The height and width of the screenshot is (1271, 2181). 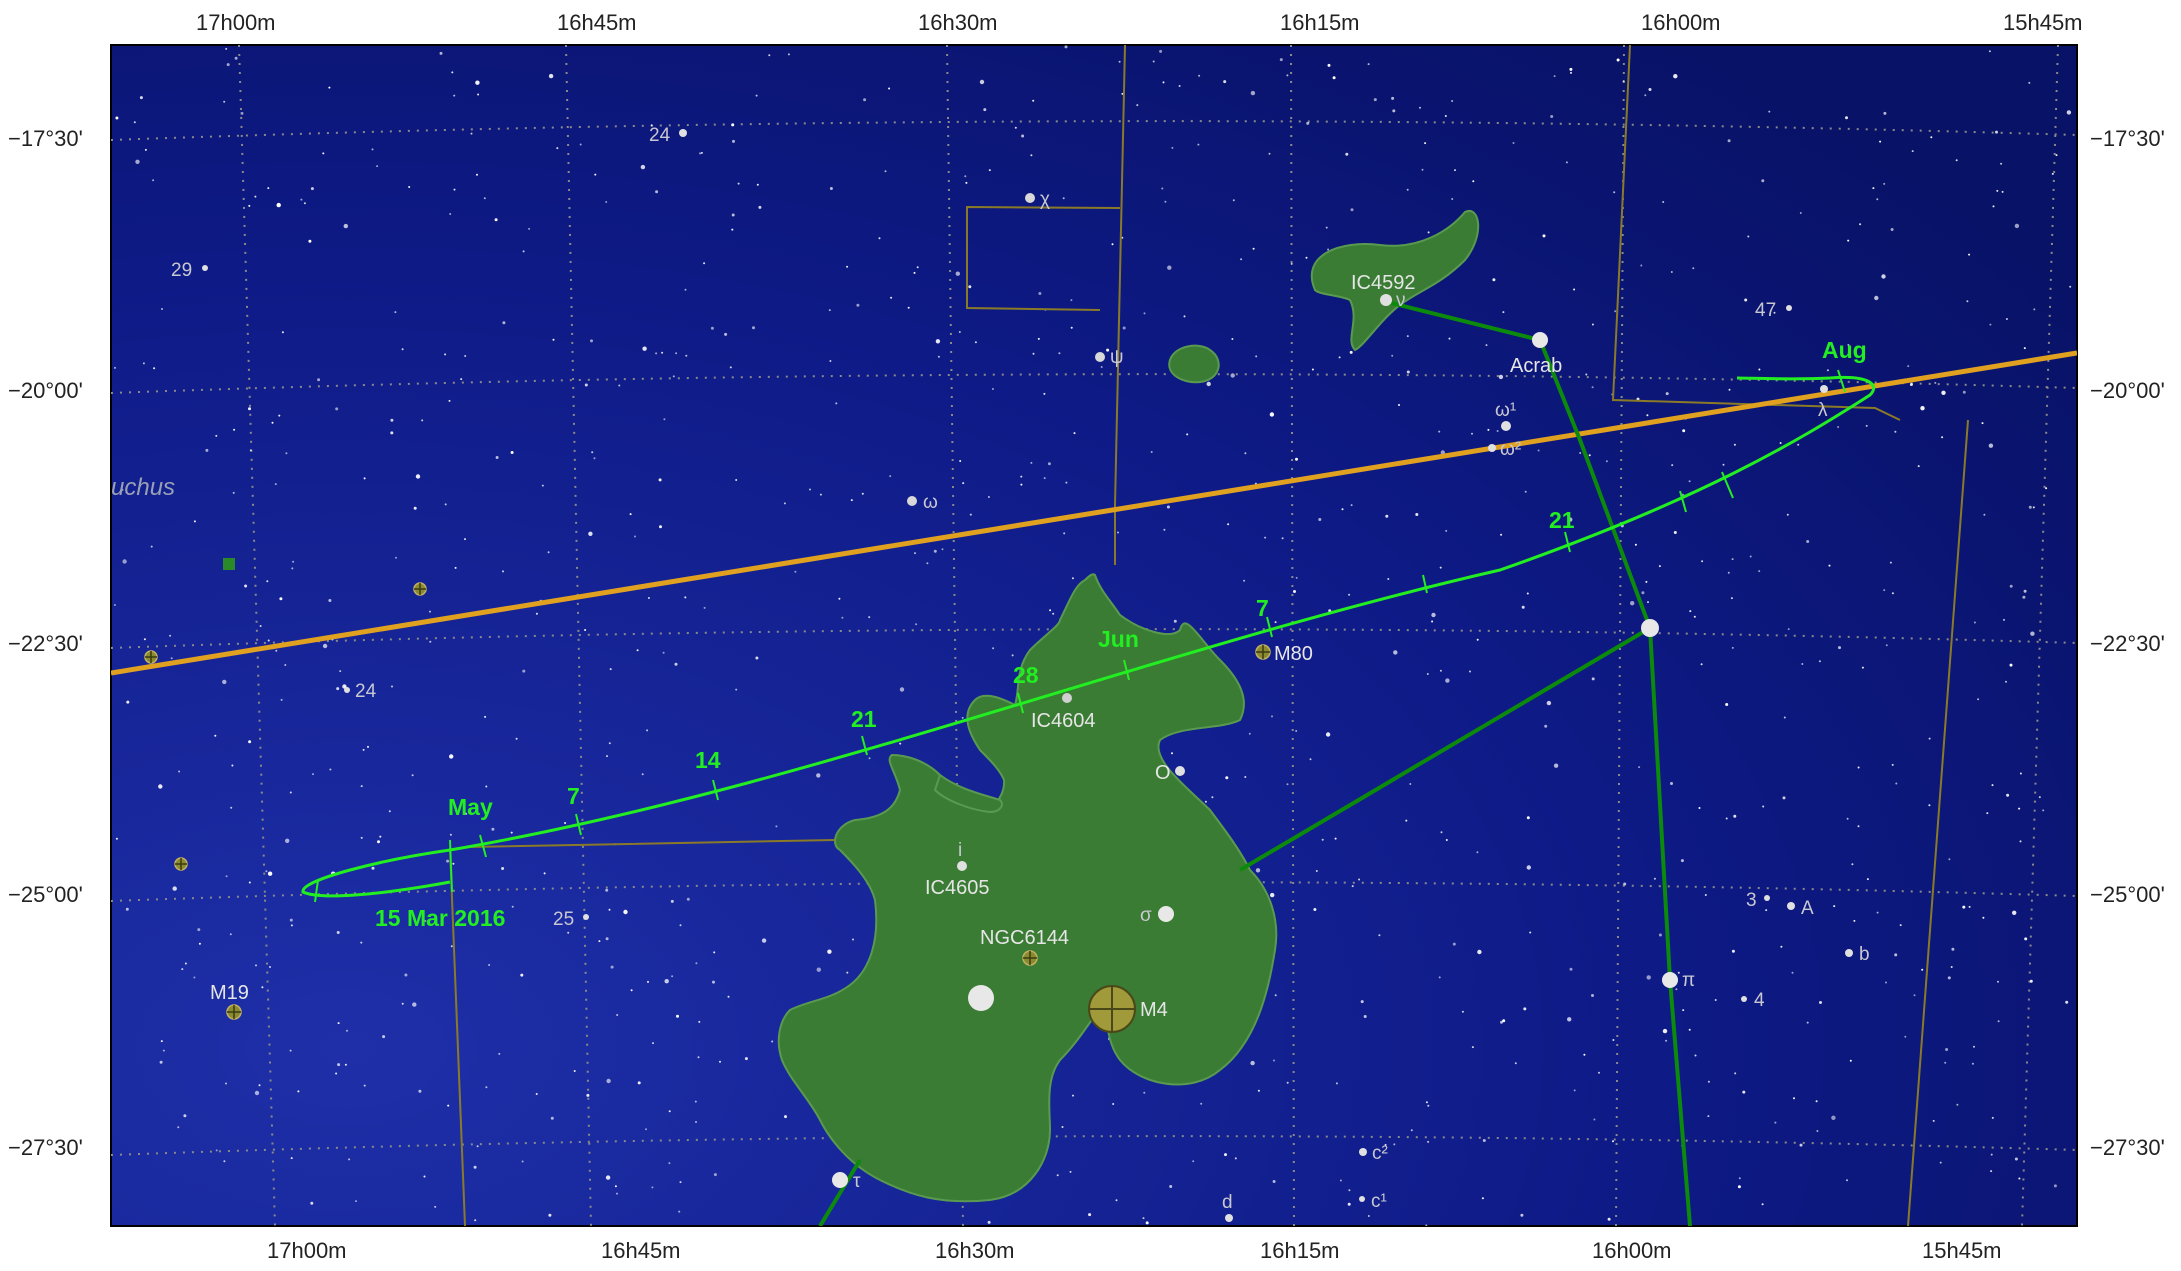 I want to click on star-label-24b: 24, so click(x=366, y=691).